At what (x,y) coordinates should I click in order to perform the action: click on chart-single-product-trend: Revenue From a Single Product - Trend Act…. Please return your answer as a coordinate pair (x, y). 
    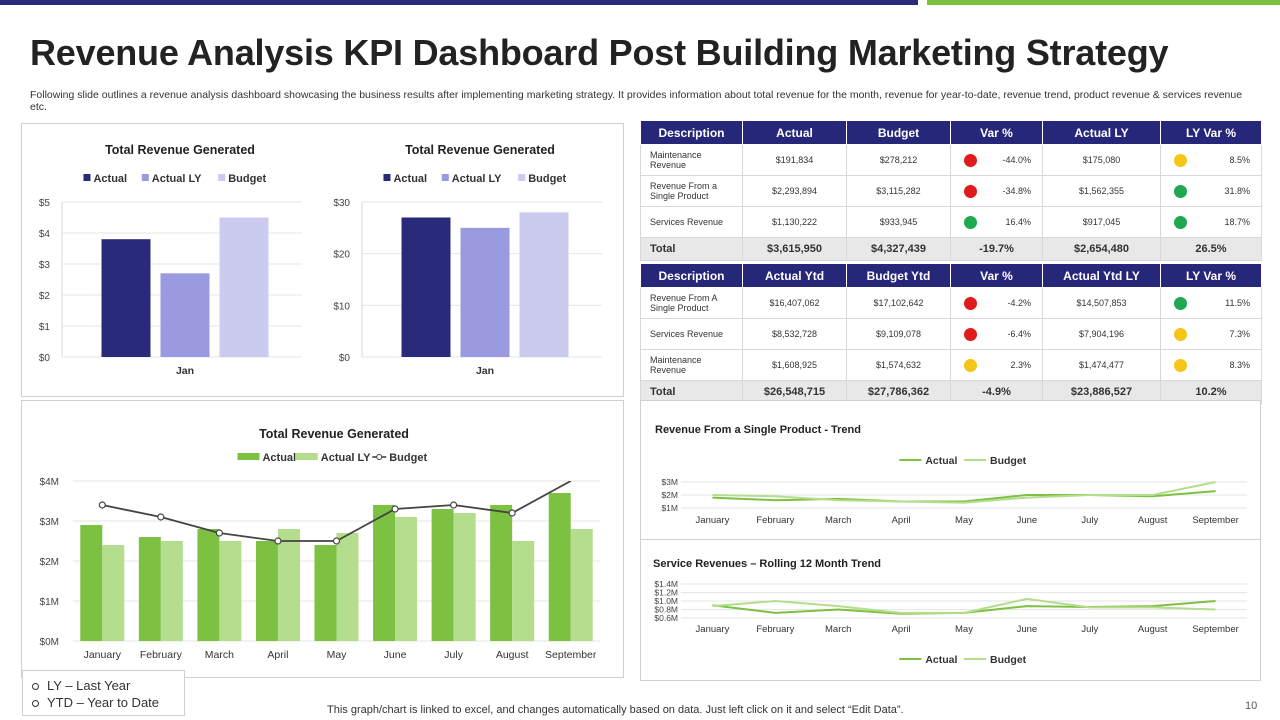
    Looking at the image, I should click on (950, 470).